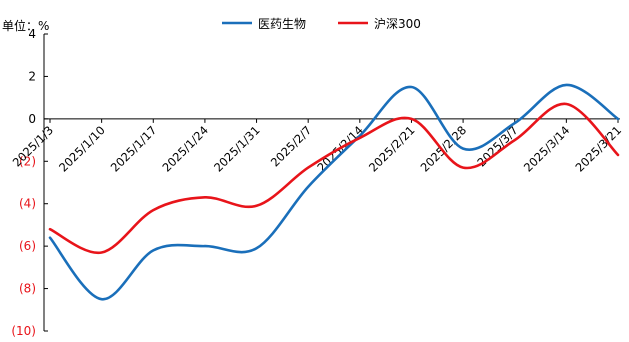 This screenshot has width=629, height=342. Describe the element at coordinates (134, 149) in the screenshot. I see `x-tick-label: 2025/1/17` at that location.